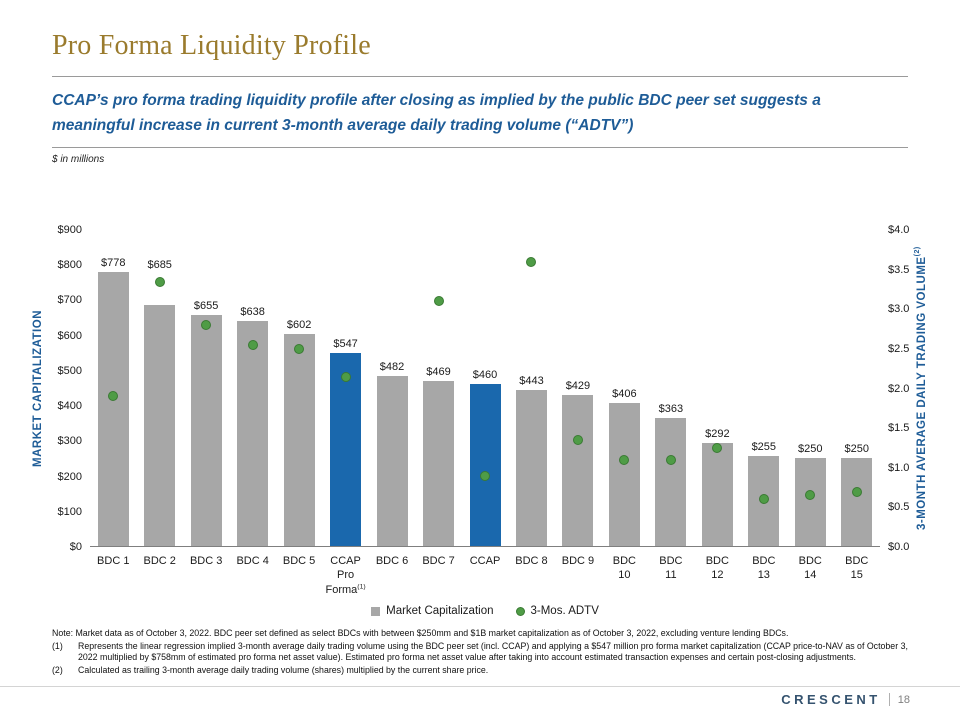  What do you see at coordinates (899, 269) in the screenshot?
I see `right-axis-tick: $3.5` at bounding box center [899, 269].